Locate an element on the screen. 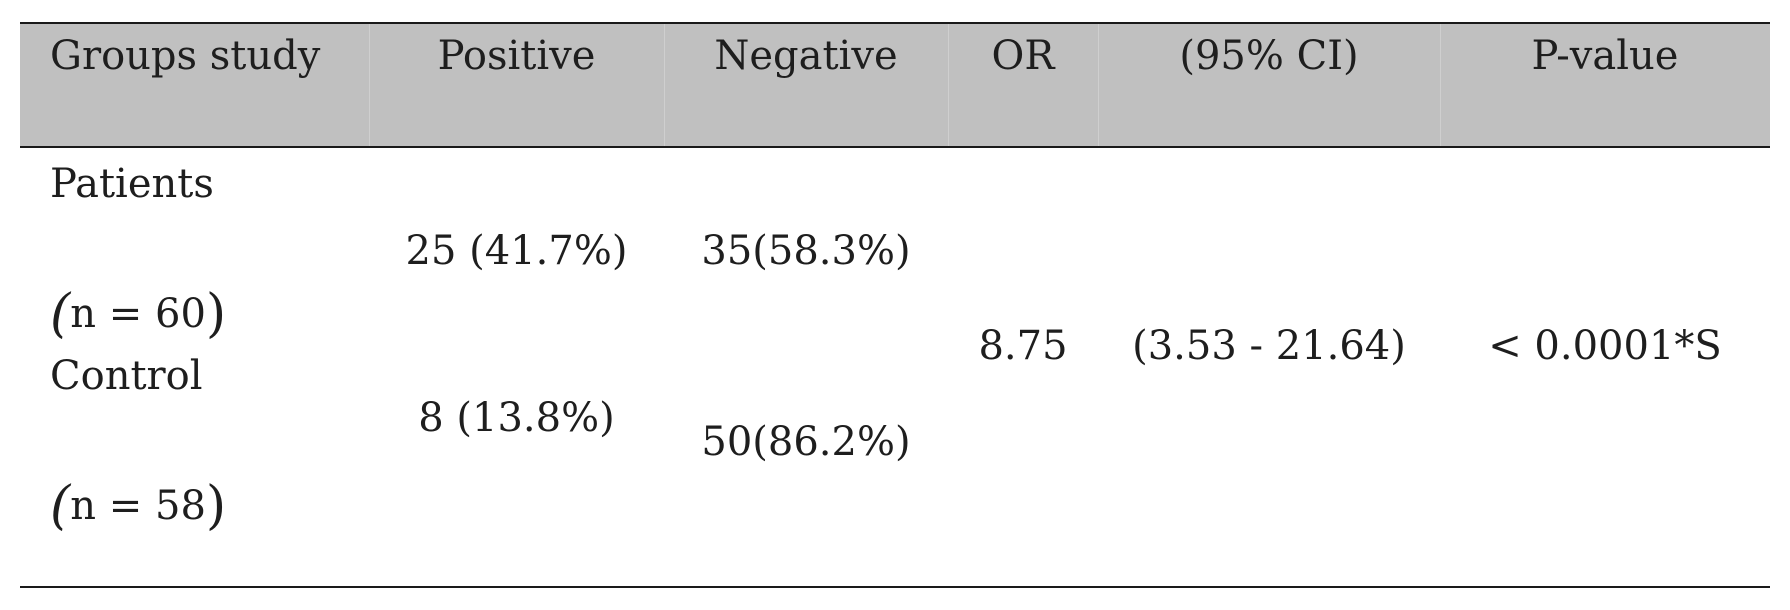  group-name-patients: Patients is located at coordinates (132, 184).